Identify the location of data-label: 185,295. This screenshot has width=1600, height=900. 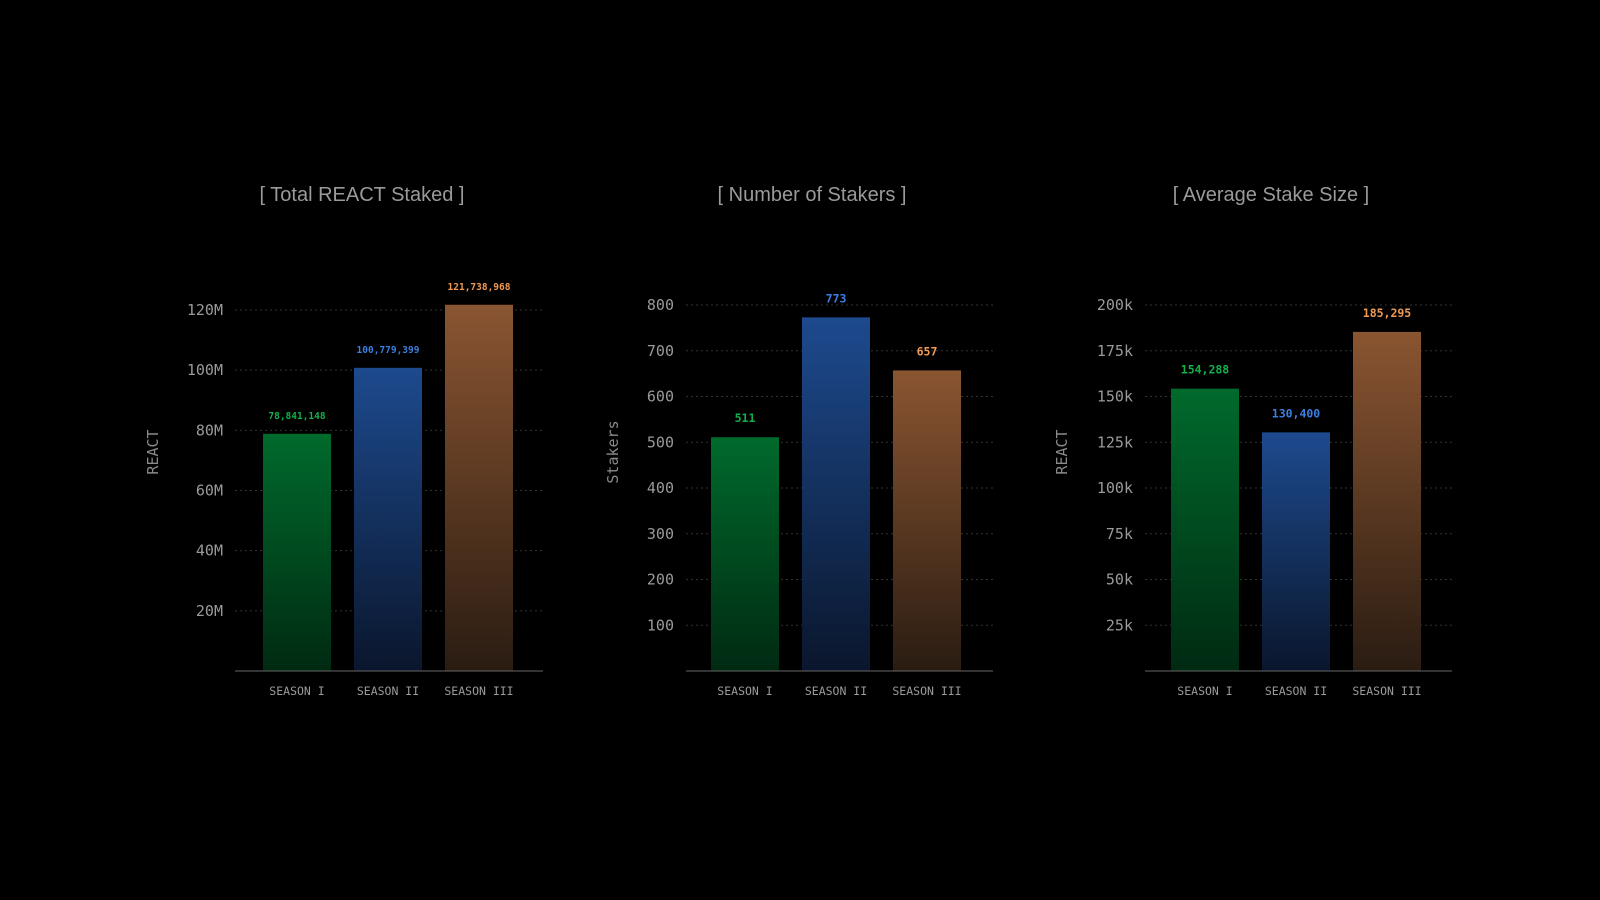
(1387, 313).